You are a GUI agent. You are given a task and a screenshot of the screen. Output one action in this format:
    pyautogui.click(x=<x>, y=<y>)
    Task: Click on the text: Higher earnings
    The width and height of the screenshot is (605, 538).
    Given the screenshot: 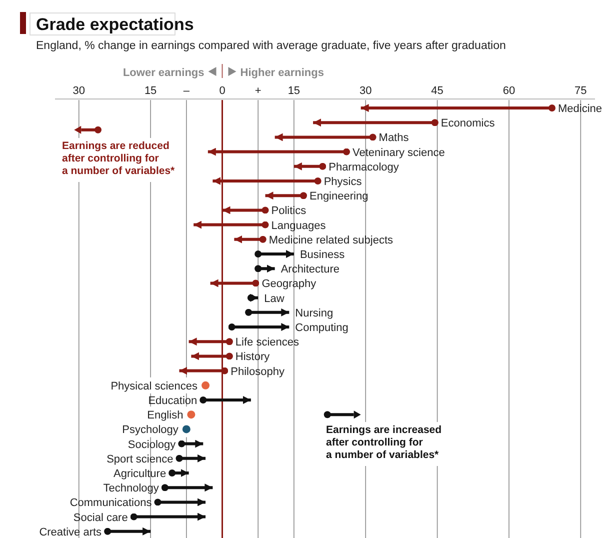 What is the action you would take?
    pyautogui.click(x=282, y=73)
    